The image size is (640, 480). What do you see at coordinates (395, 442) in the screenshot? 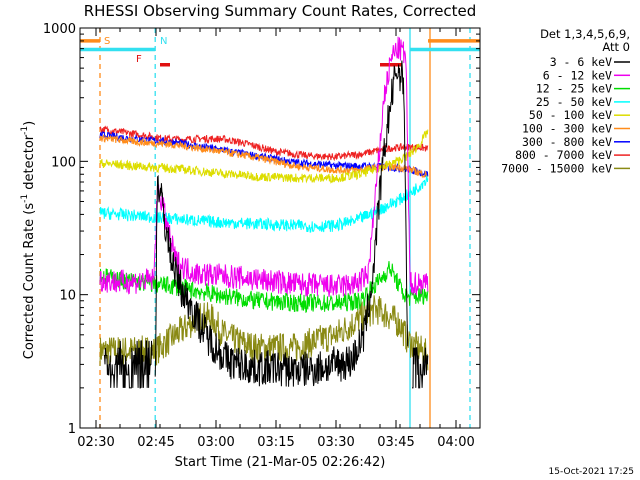
I see `x-tick-label: 03:45` at bounding box center [395, 442].